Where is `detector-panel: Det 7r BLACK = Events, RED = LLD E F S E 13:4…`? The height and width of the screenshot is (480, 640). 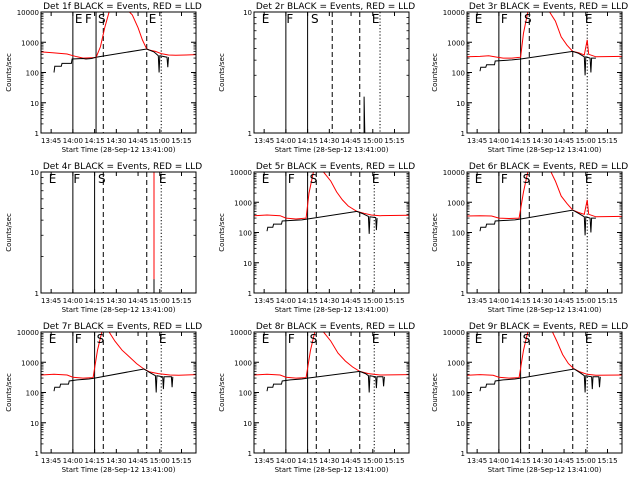 detector-panel: Det 7r BLACK = Events, RED = LLD E F S E 13:4… is located at coordinates (106, 400).